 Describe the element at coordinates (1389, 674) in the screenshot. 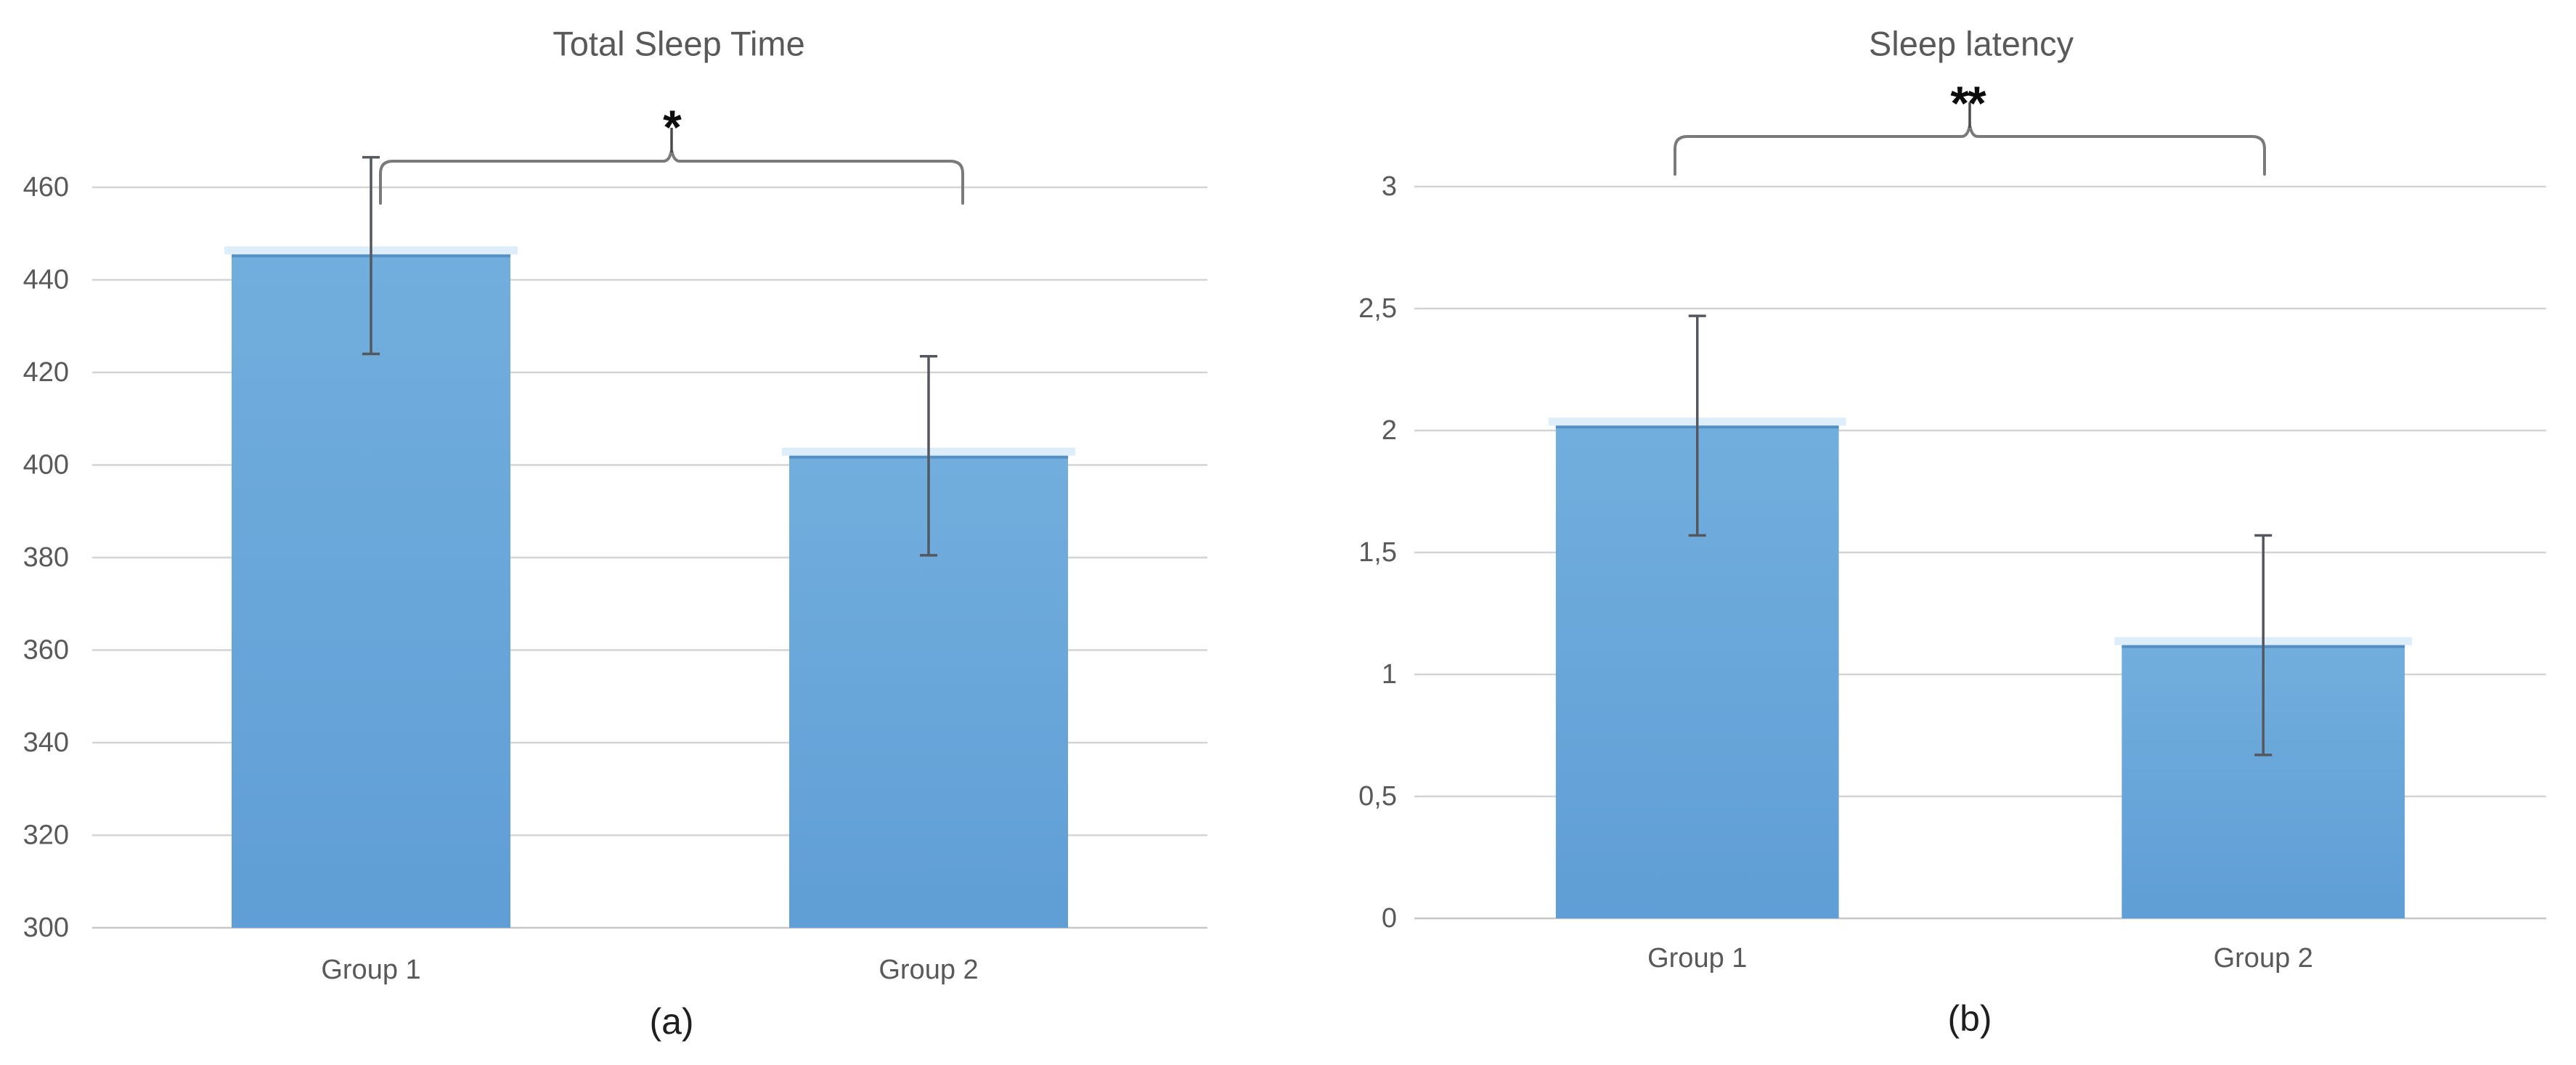

I see `y-axis-tick-label: 1` at that location.